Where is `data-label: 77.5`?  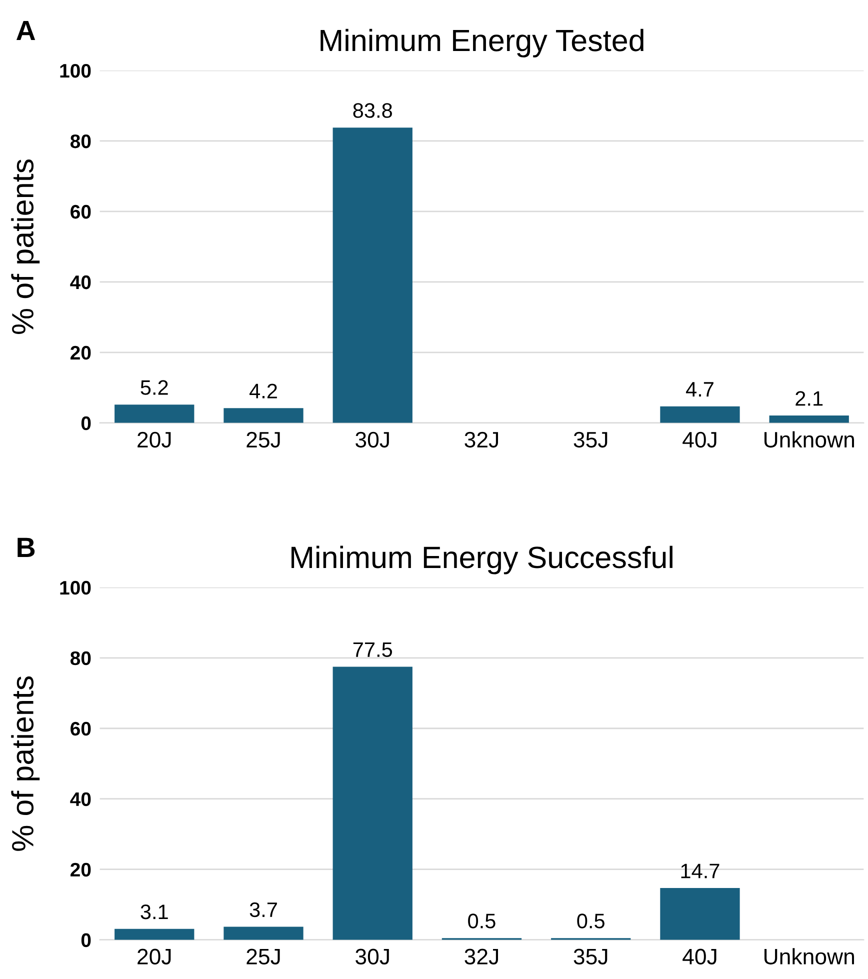
data-label: 77.5 is located at coordinates (372, 650).